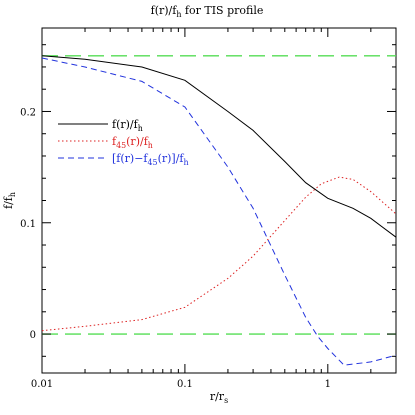  I want to click on x-axis-label: r/rs​, so click(219, 397).